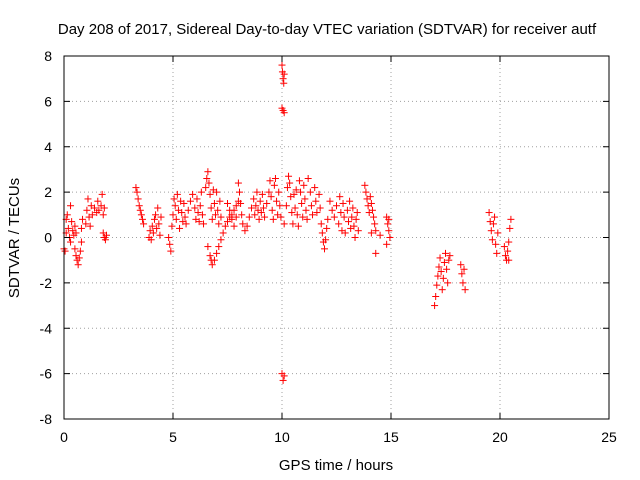  What do you see at coordinates (48, 56) in the screenshot?
I see `y-tick-label: 8` at bounding box center [48, 56].